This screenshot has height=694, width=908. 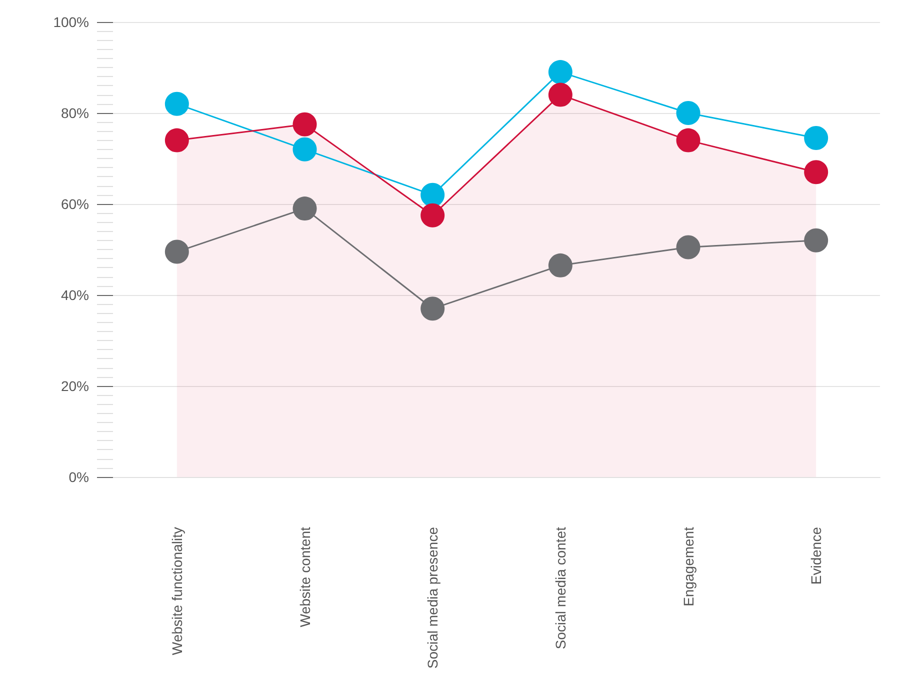 I want to click on x-tick-label: Website functionality, so click(x=176, y=591).